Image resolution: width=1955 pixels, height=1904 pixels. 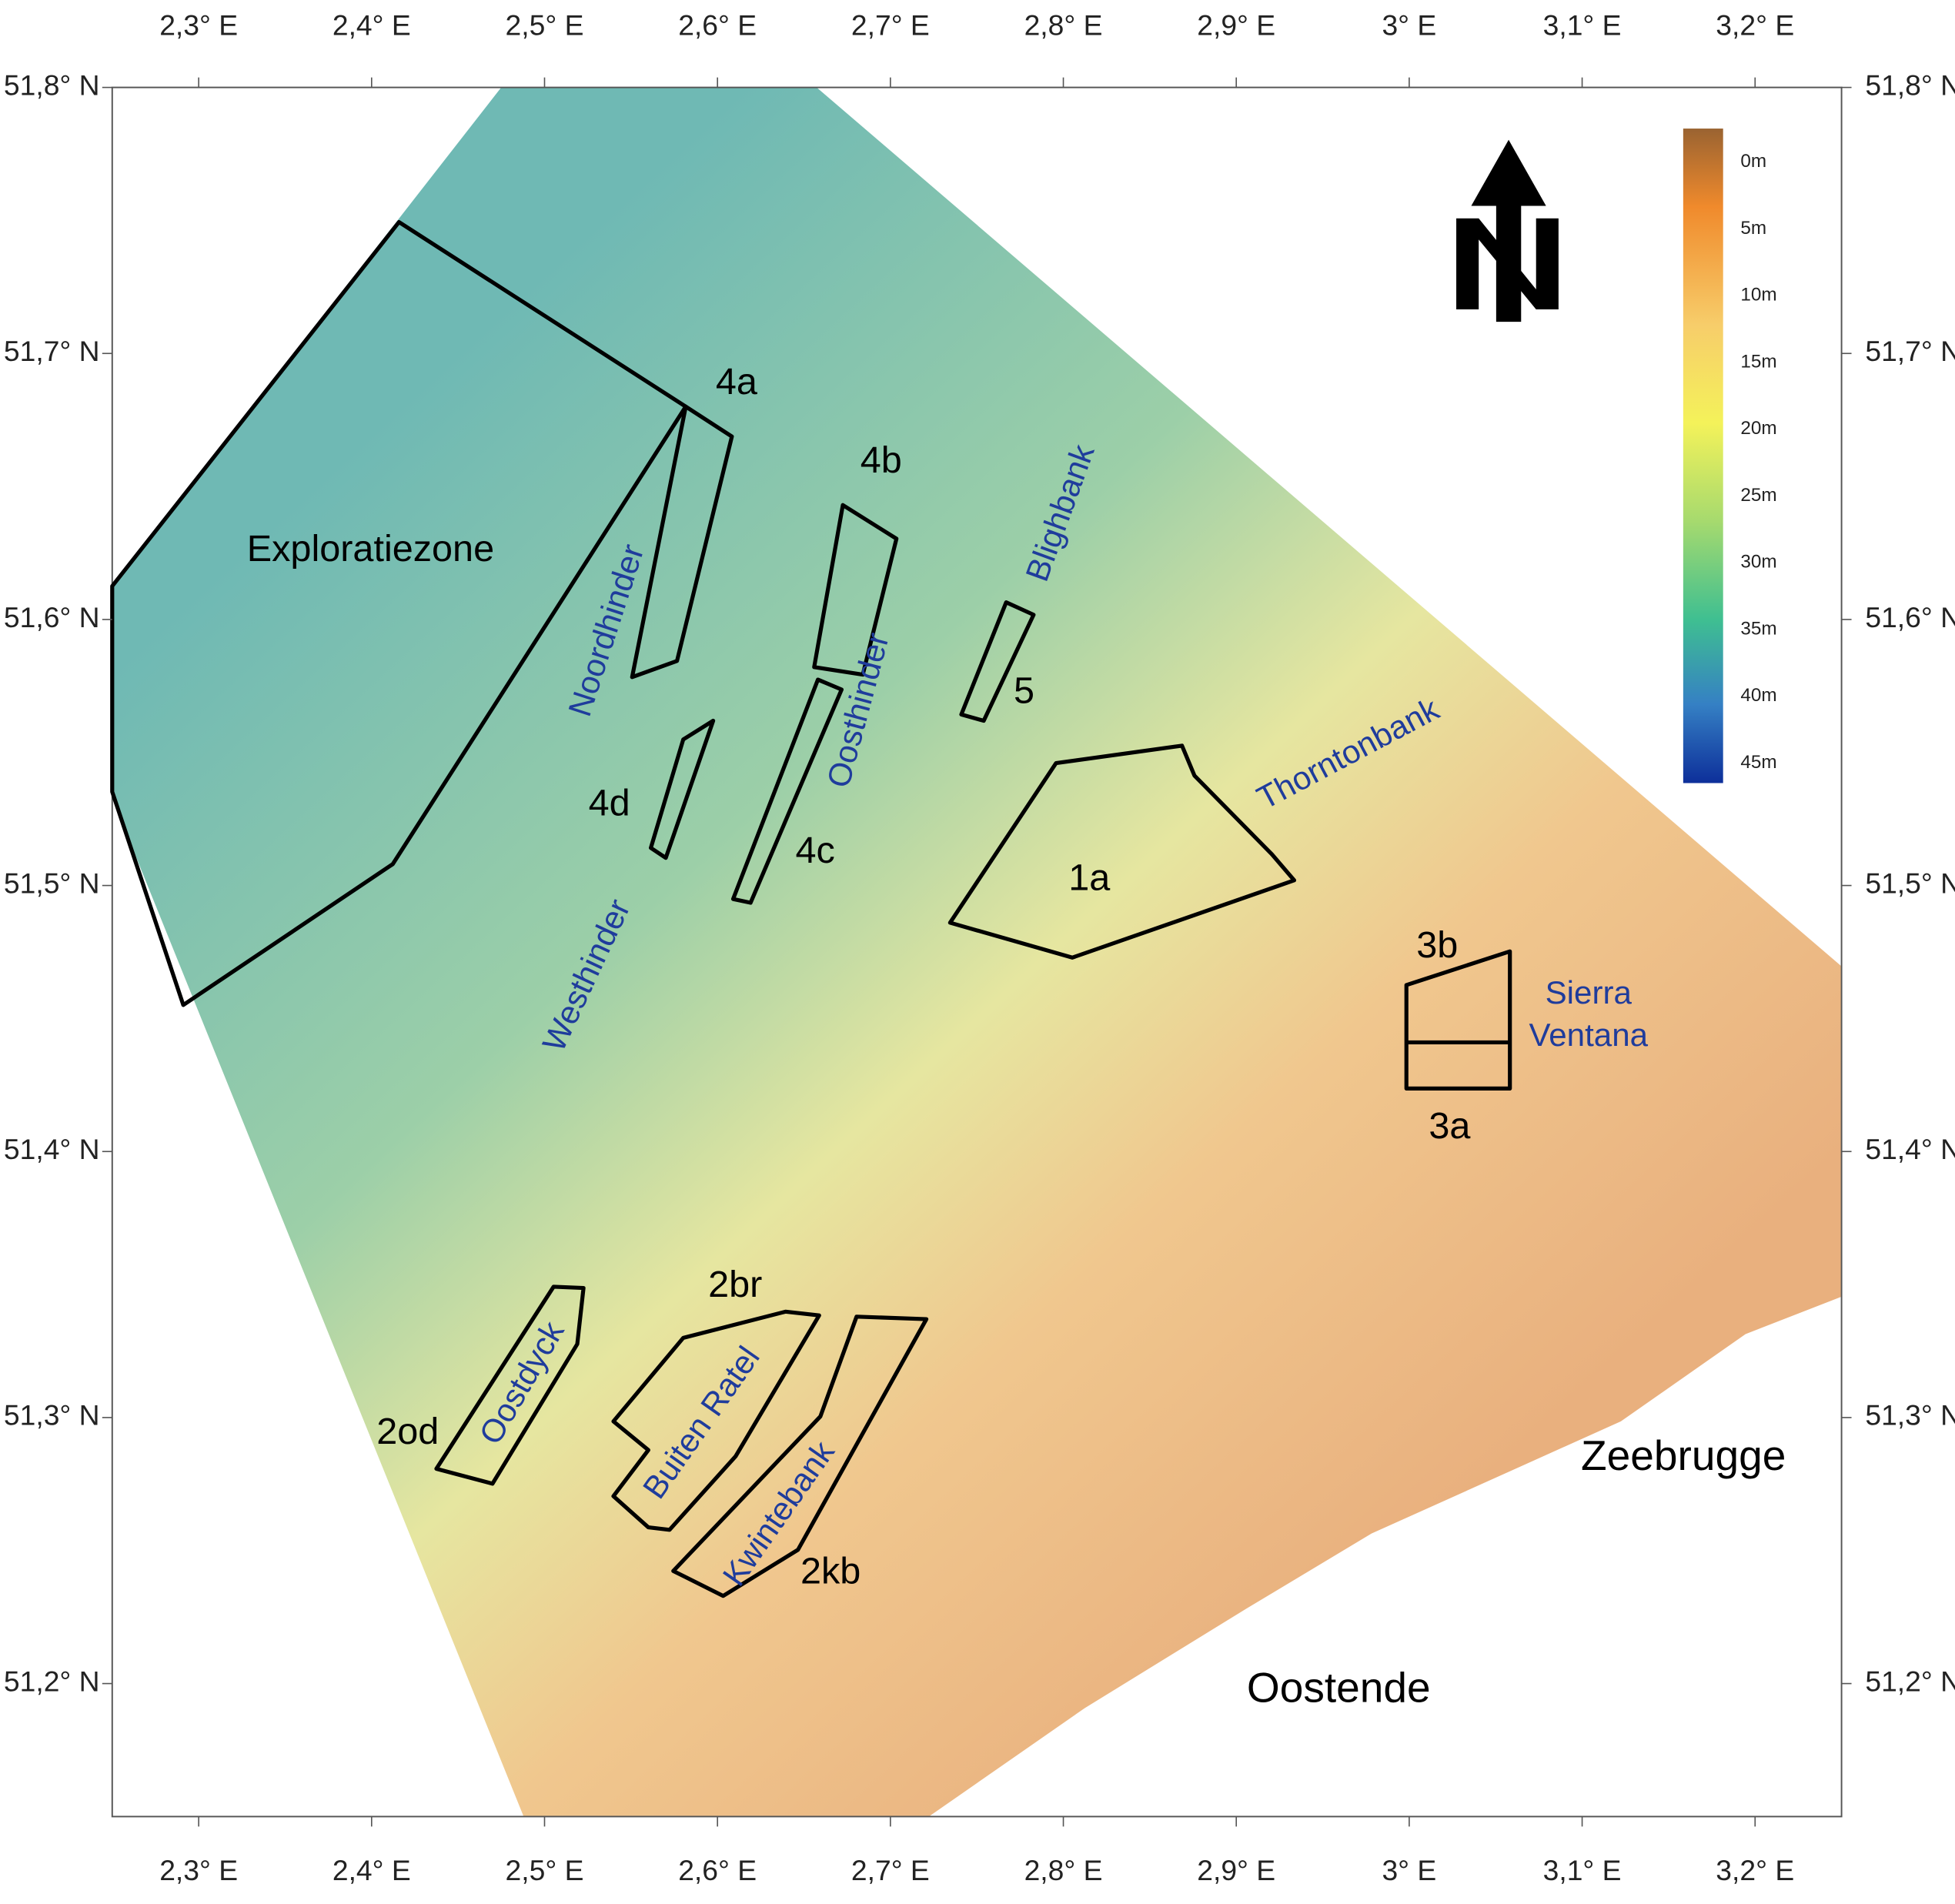 What do you see at coordinates (1024, 691) in the screenshot?
I see `zone-label: 5` at bounding box center [1024, 691].